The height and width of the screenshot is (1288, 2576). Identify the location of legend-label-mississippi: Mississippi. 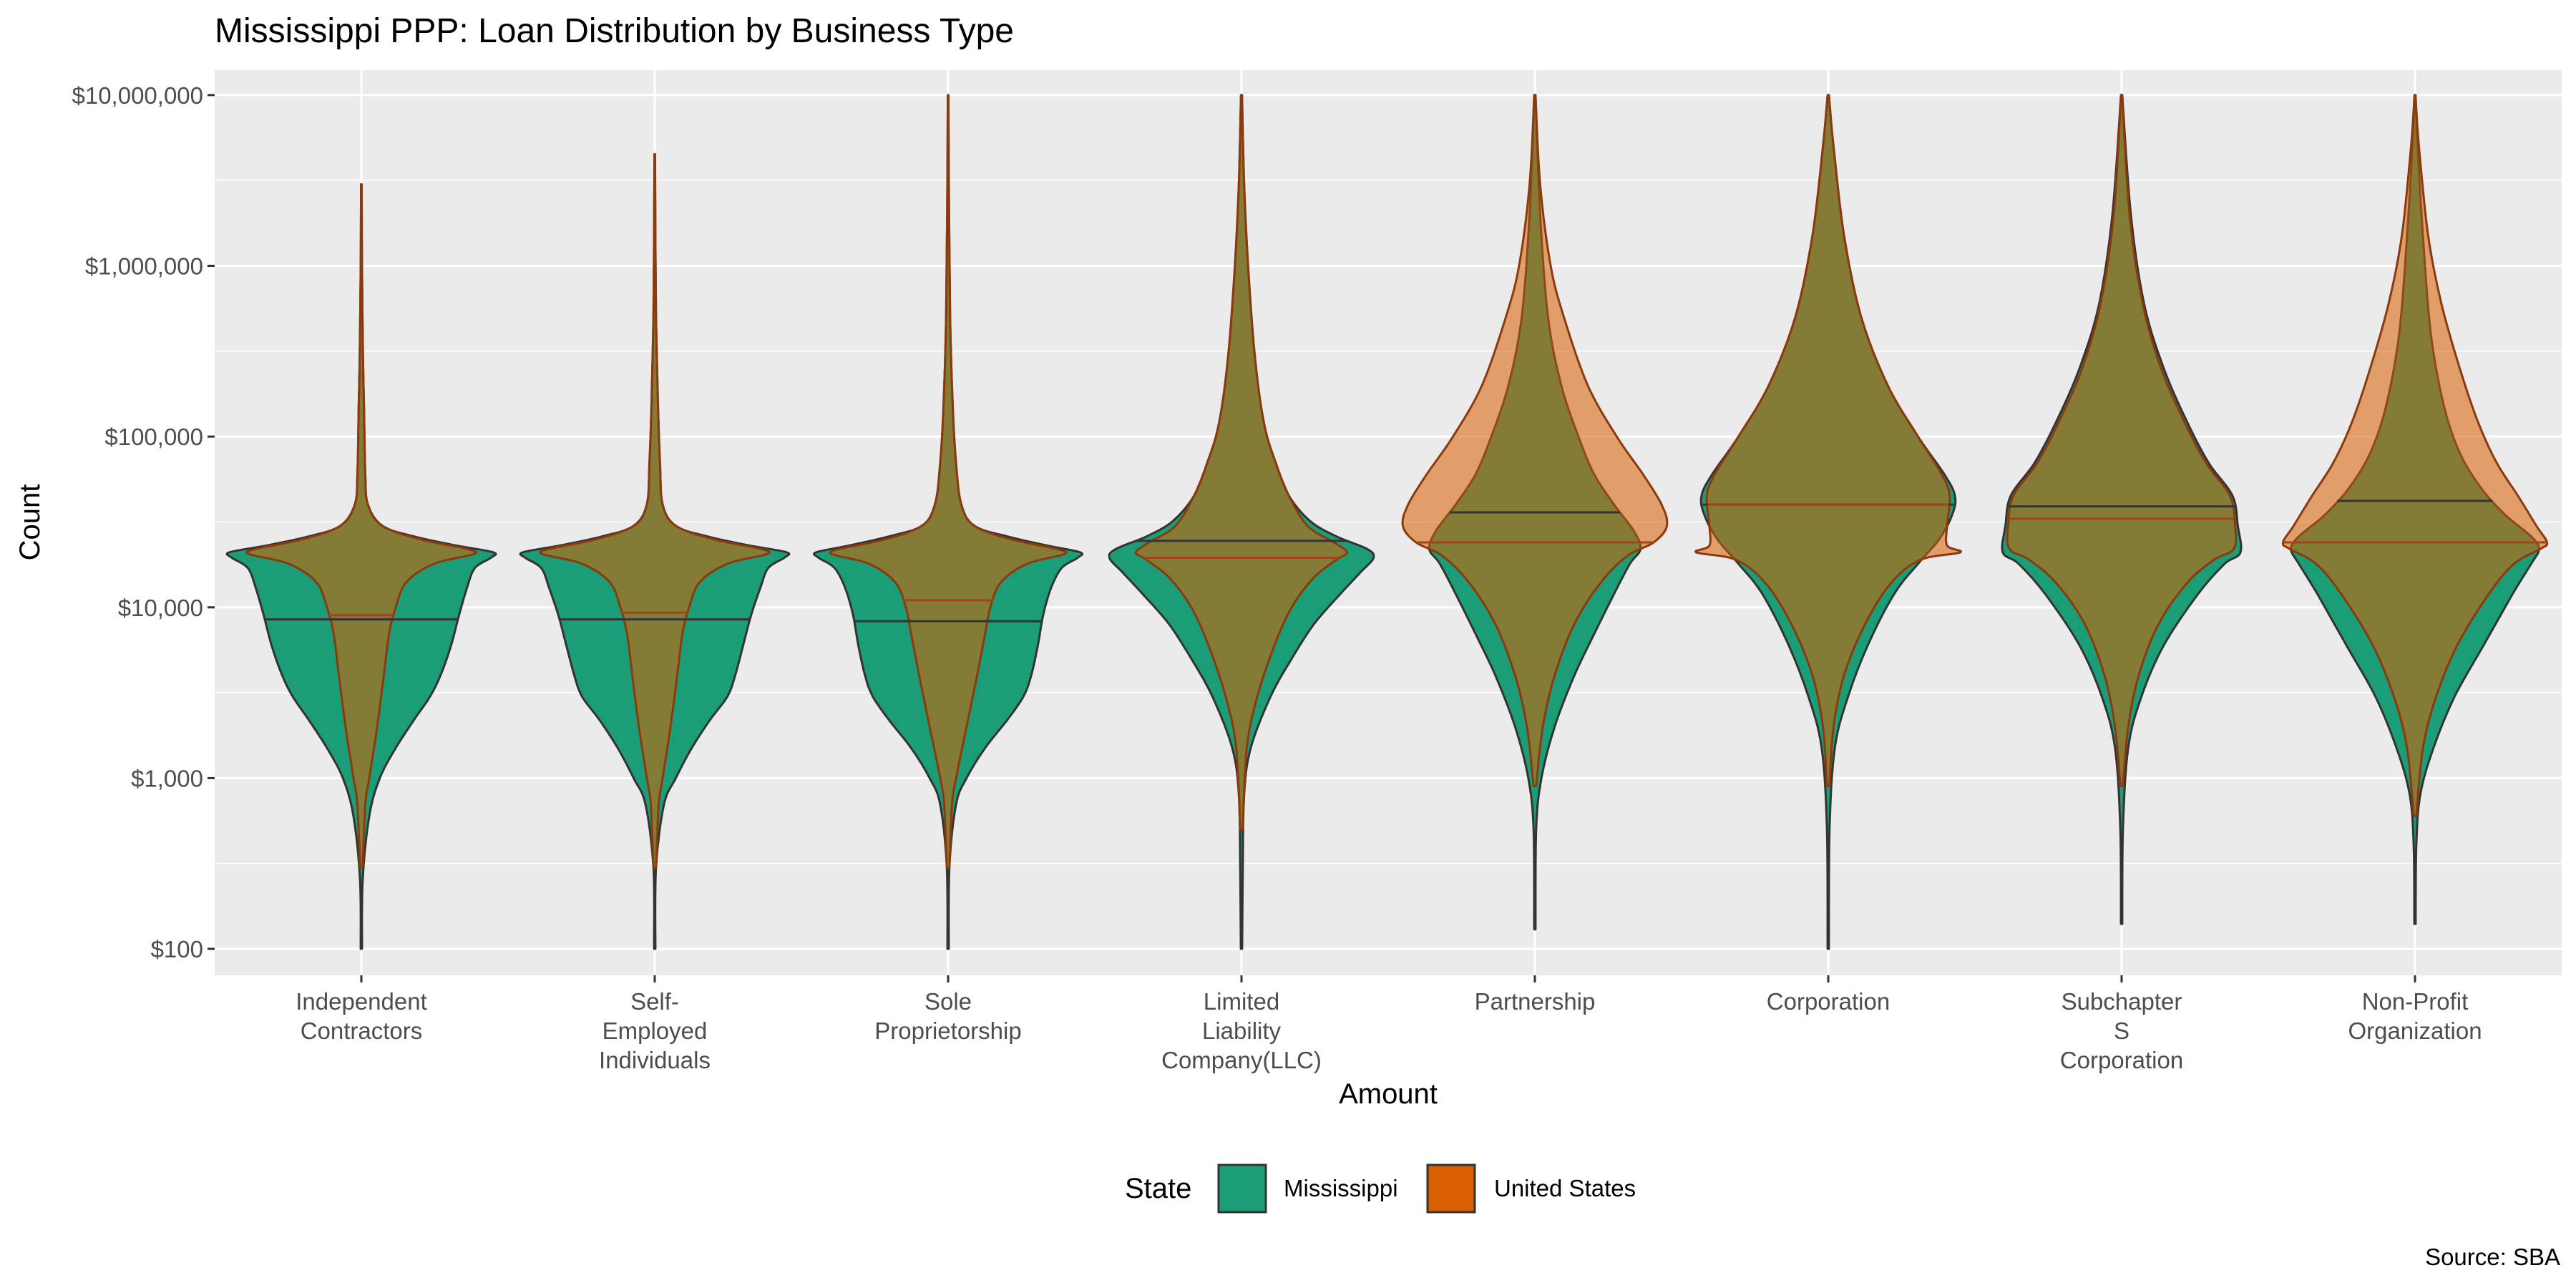
(1341, 1188).